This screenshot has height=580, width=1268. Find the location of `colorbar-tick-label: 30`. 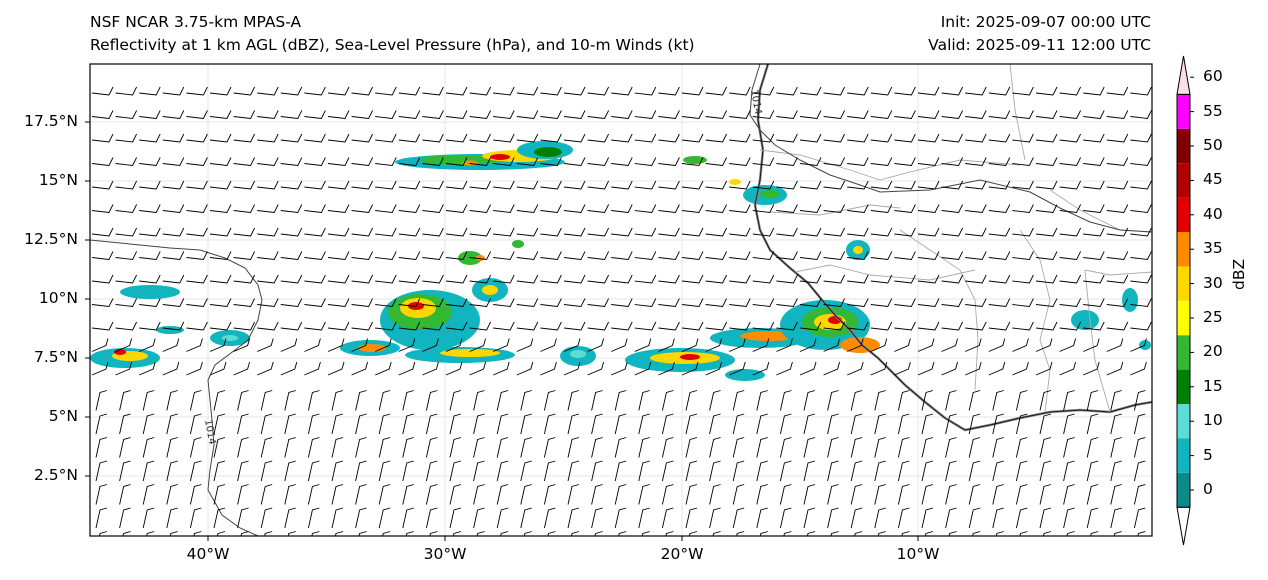

colorbar-tick-label: 30 is located at coordinates (1213, 282).